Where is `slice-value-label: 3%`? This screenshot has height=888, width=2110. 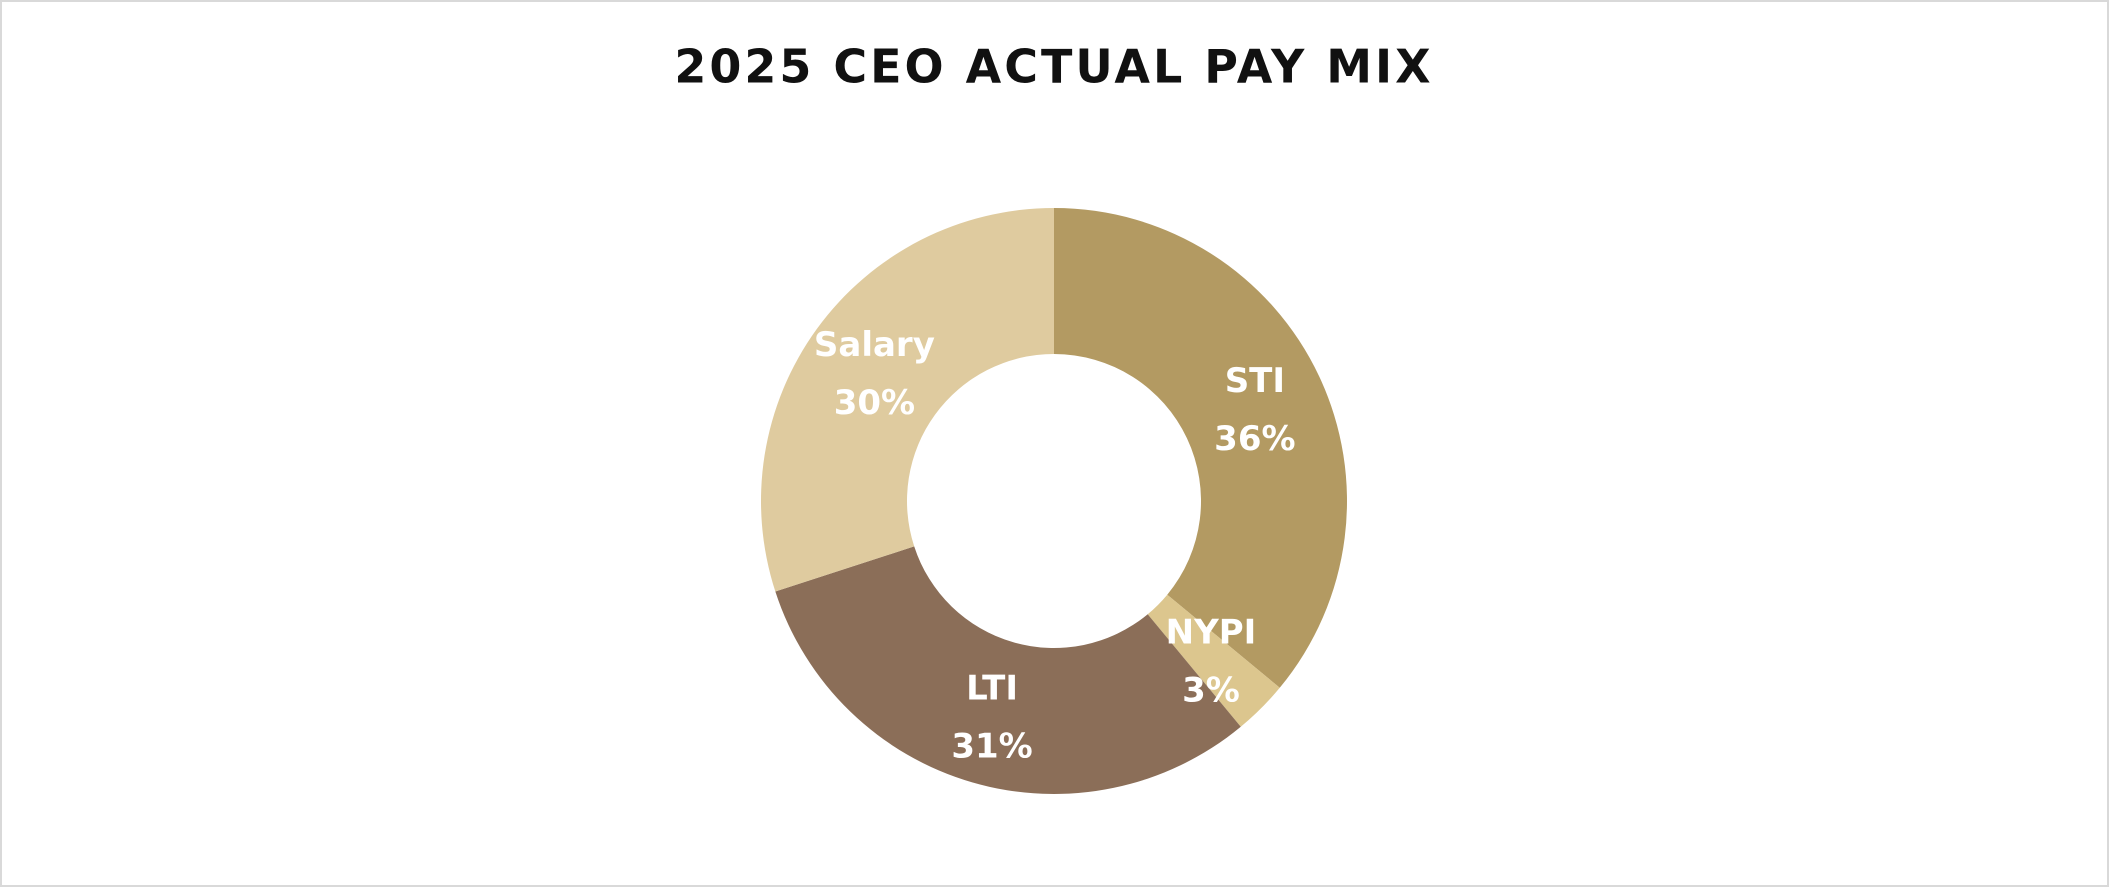 slice-value-label: 3% is located at coordinates (1211, 690).